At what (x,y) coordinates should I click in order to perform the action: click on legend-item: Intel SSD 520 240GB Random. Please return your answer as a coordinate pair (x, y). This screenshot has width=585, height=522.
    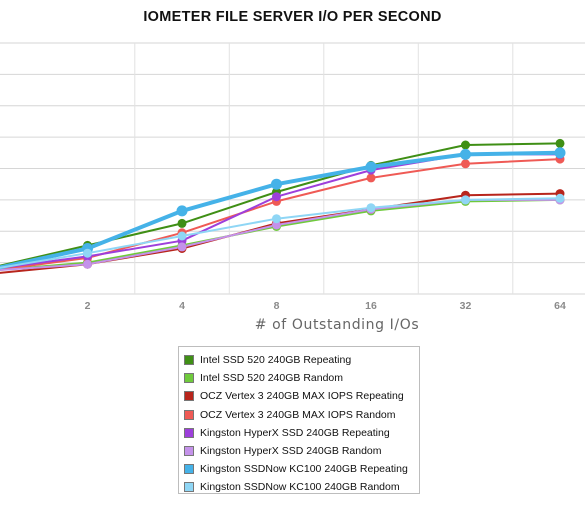
    Looking at the image, I should click on (301, 378).